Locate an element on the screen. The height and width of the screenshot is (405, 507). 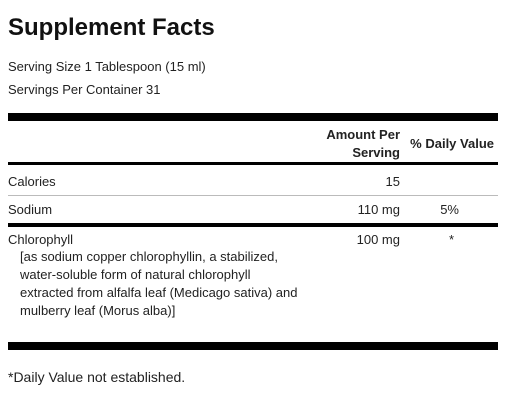
amount-header: Amount Per Serving is located at coordinates (363, 143).